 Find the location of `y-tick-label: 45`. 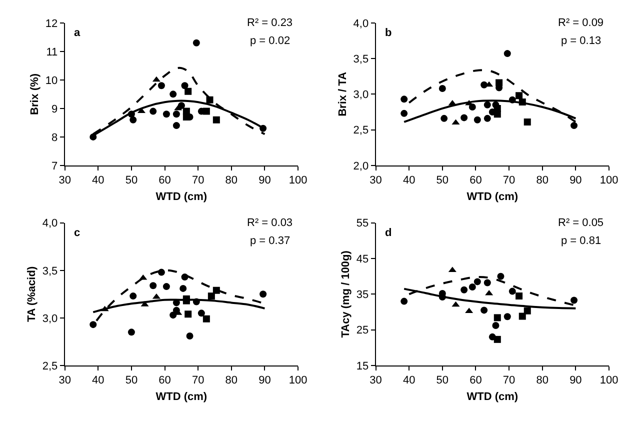

y-tick-label: 45 is located at coordinates (362, 259).